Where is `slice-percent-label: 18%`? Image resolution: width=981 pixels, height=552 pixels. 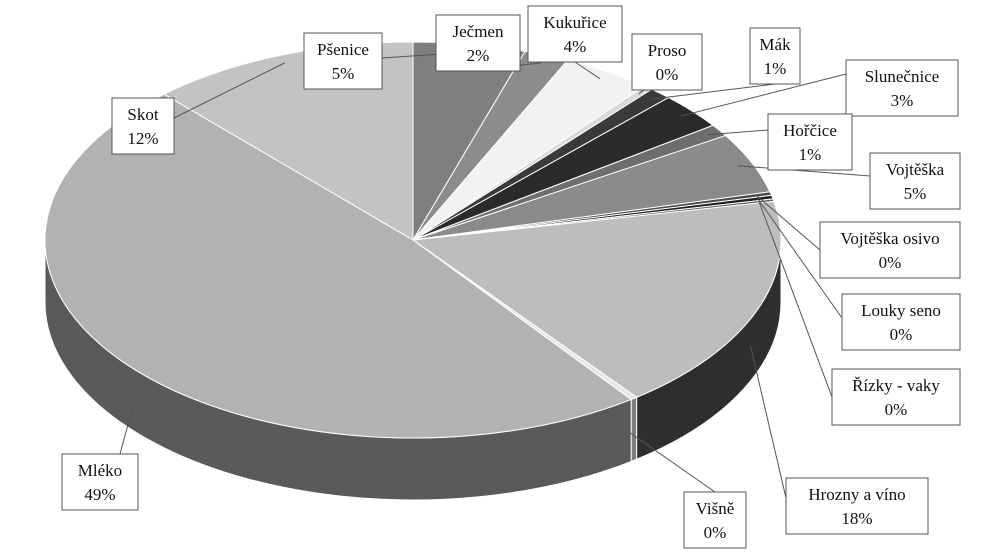
slice-percent-label: 18% is located at coordinates (856, 518).